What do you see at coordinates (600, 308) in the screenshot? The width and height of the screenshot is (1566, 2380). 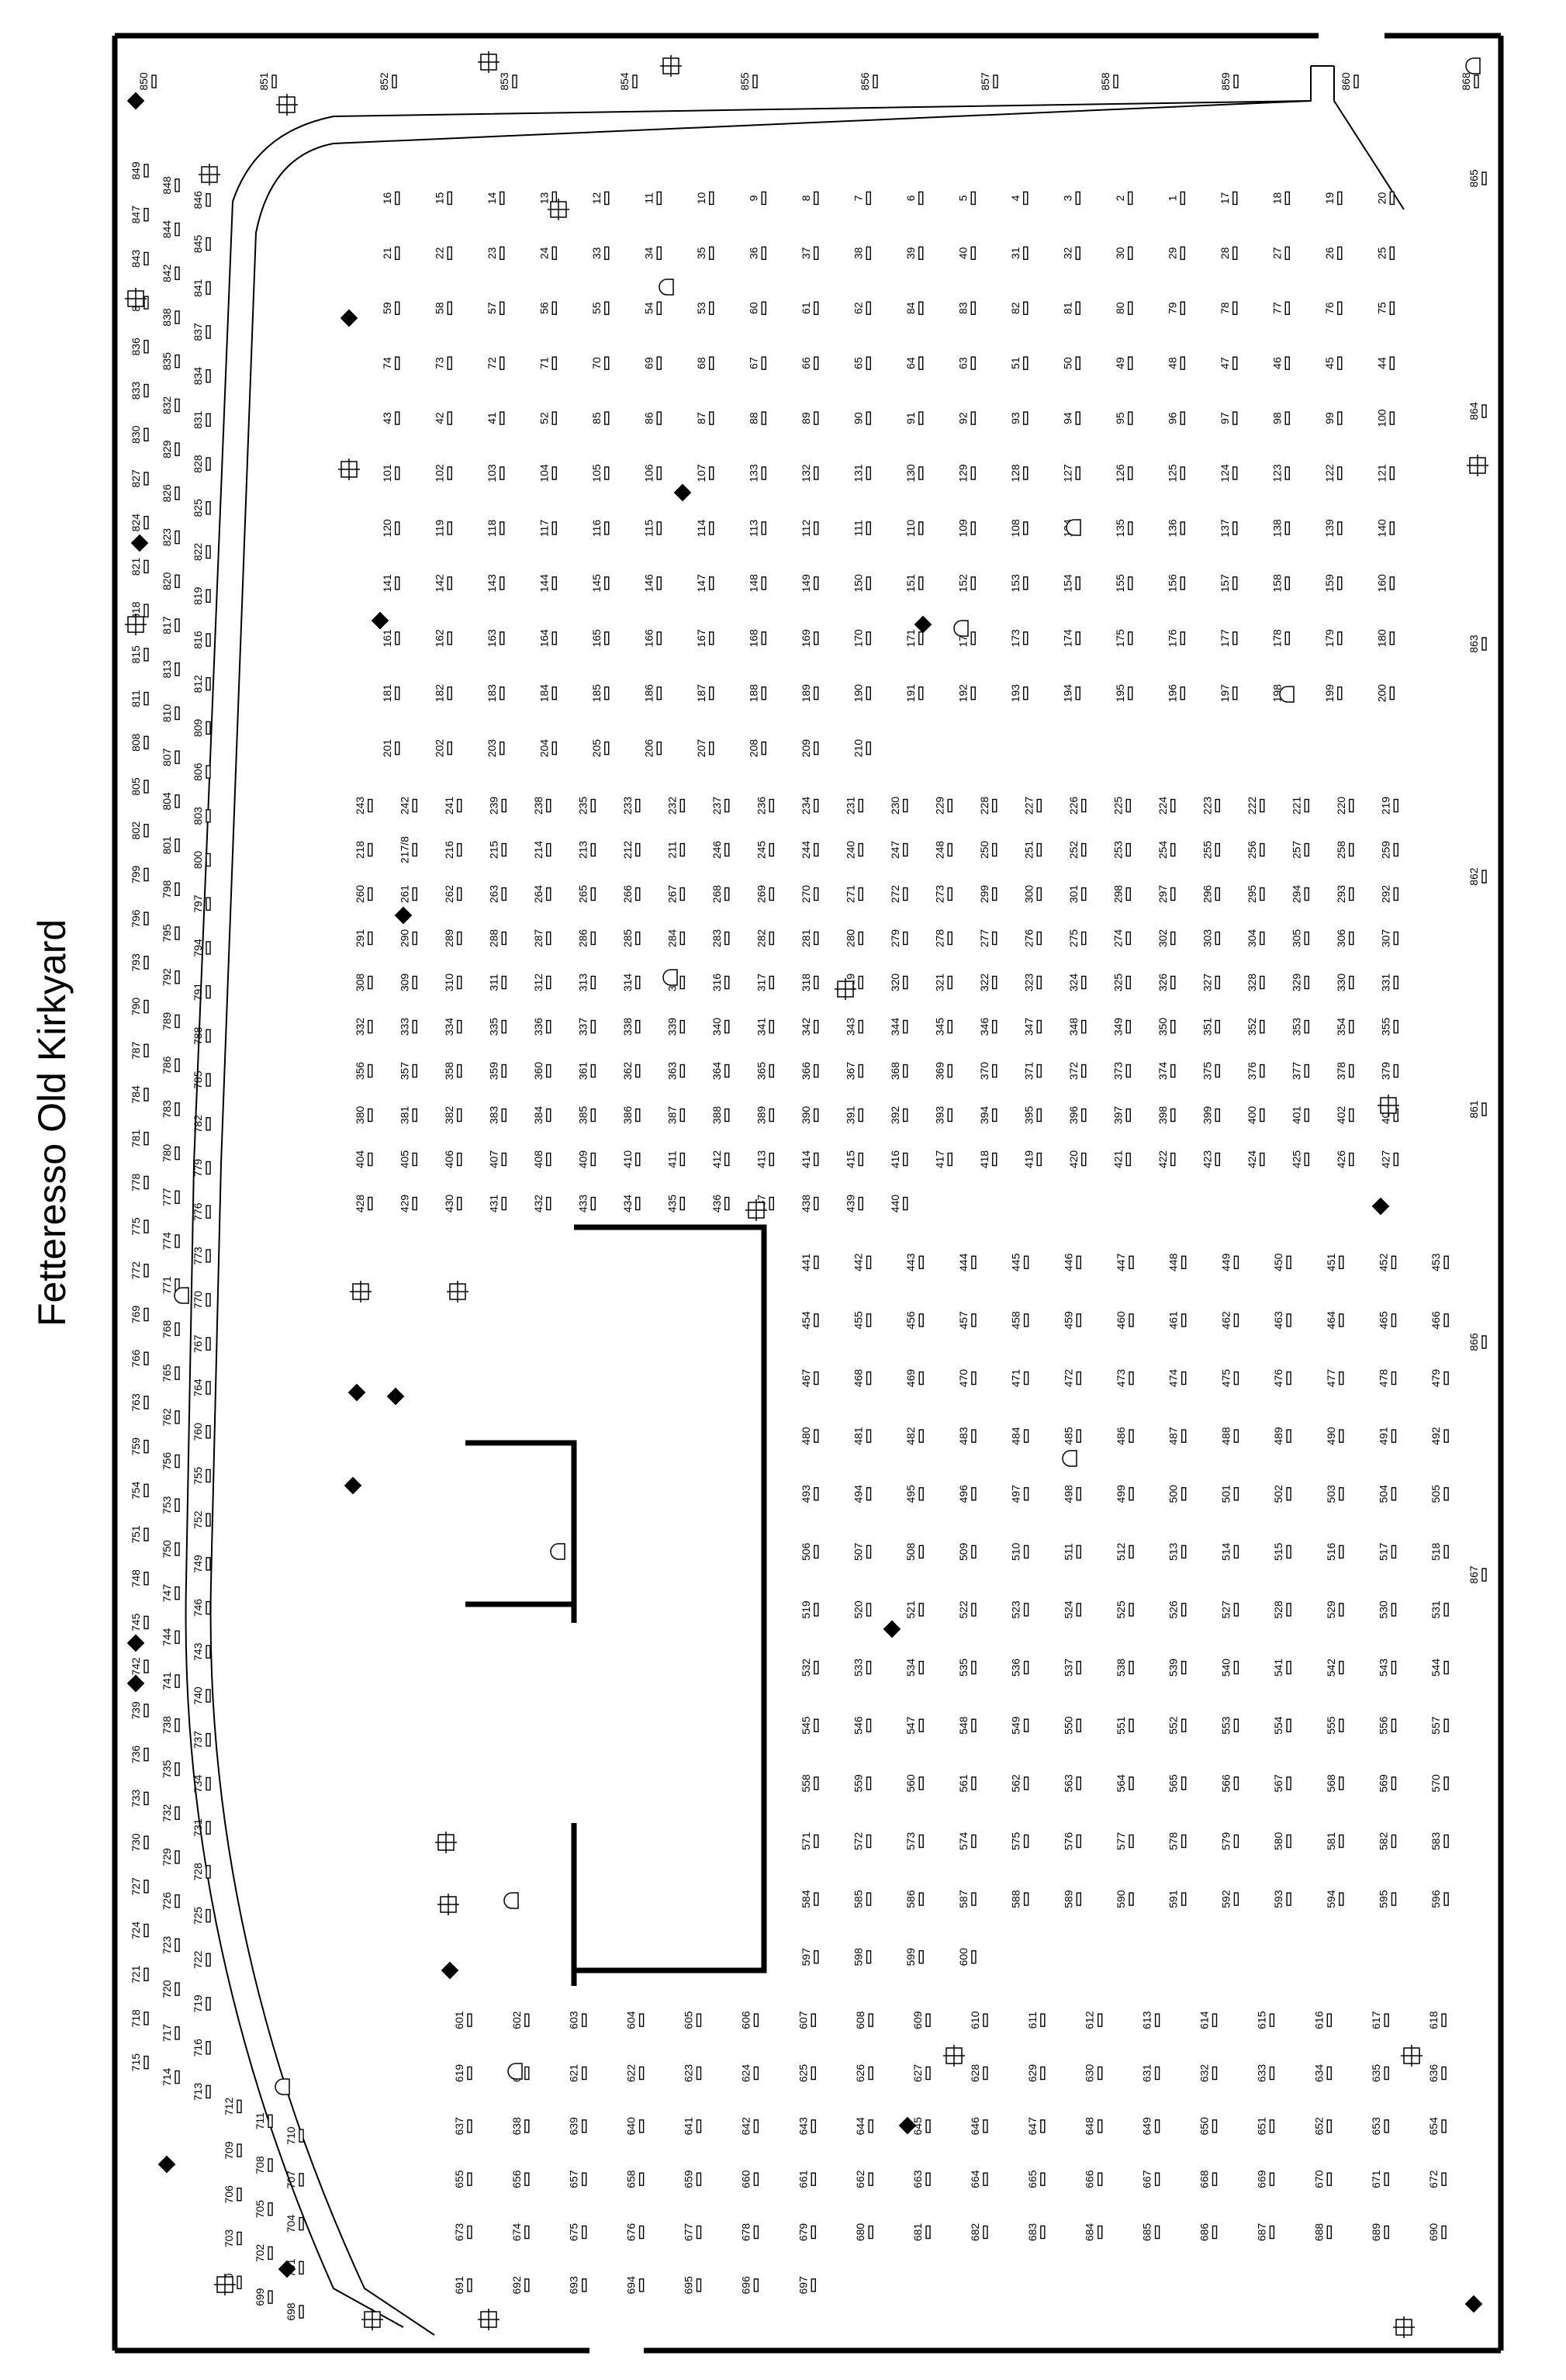 I see `grave-plot: 55` at bounding box center [600, 308].